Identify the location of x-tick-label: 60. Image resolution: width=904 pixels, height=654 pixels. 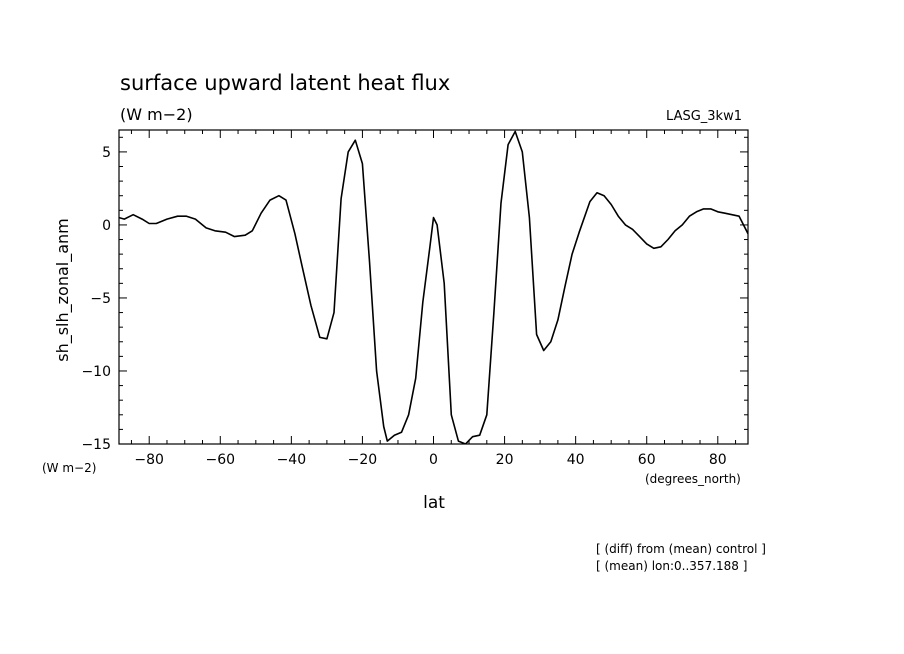
(647, 460).